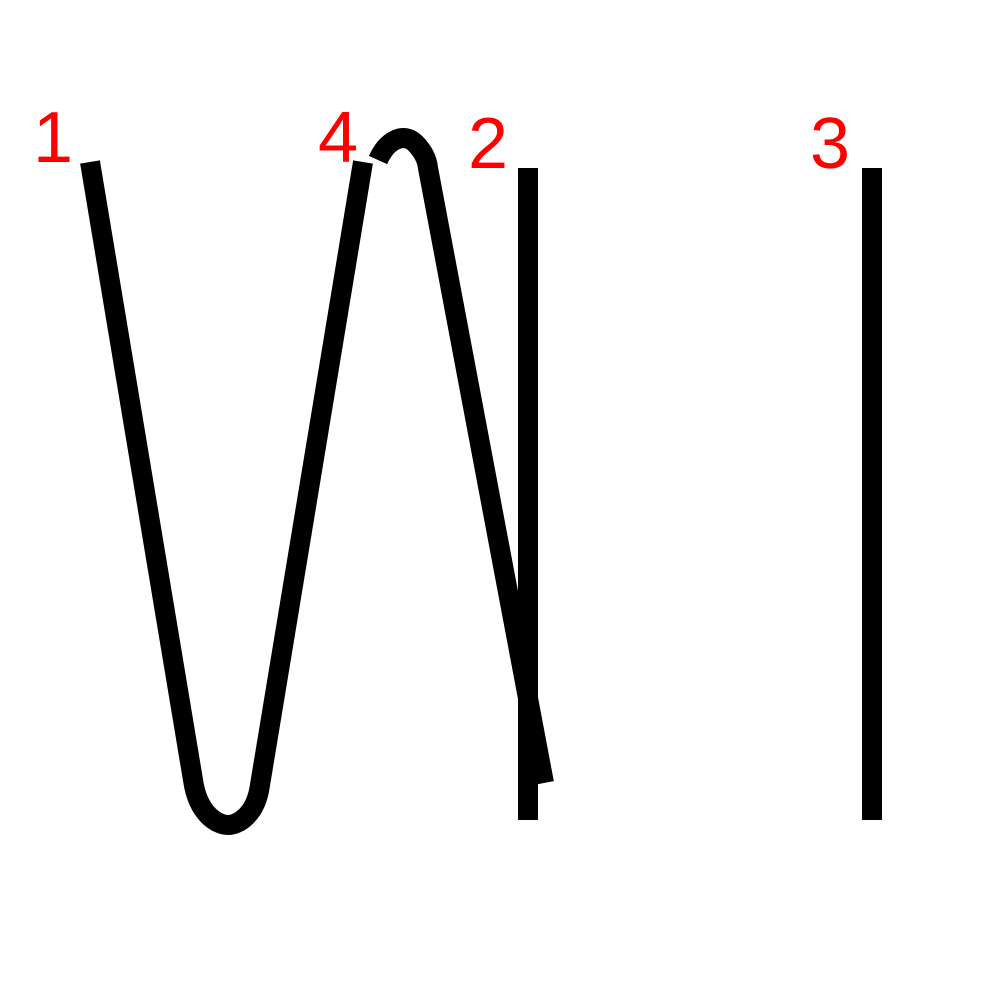 Image resolution: width=1000 pixels, height=1000 pixels. I want to click on stroke-4-label: 4, so click(338, 138).